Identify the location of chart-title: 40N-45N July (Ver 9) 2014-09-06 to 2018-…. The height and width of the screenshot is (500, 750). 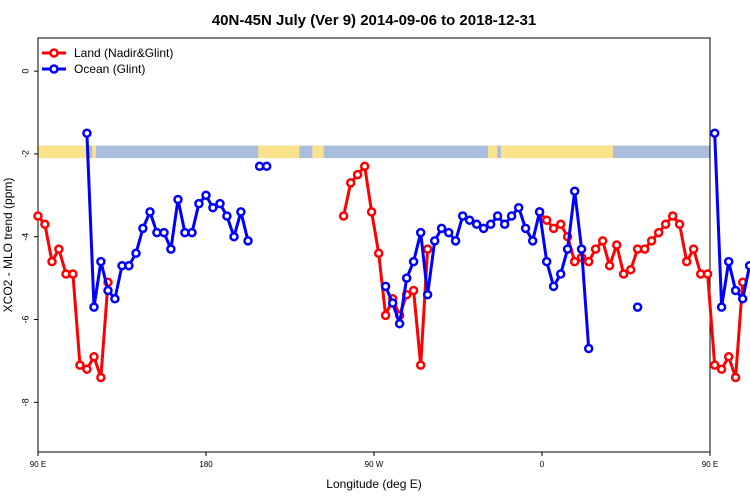
(374, 20).